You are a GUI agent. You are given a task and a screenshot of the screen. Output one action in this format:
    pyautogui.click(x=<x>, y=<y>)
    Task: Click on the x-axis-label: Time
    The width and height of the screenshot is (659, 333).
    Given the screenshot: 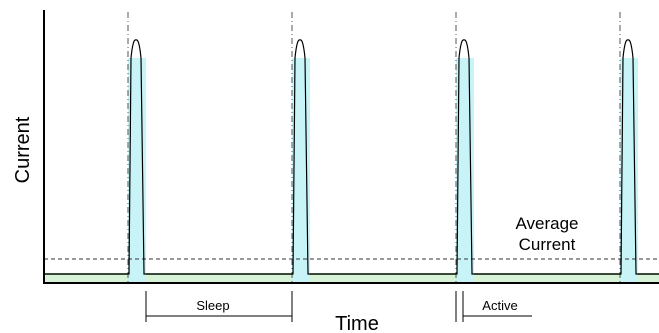 What is the action you would take?
    pyautogui.click(x=357, y=323)
    